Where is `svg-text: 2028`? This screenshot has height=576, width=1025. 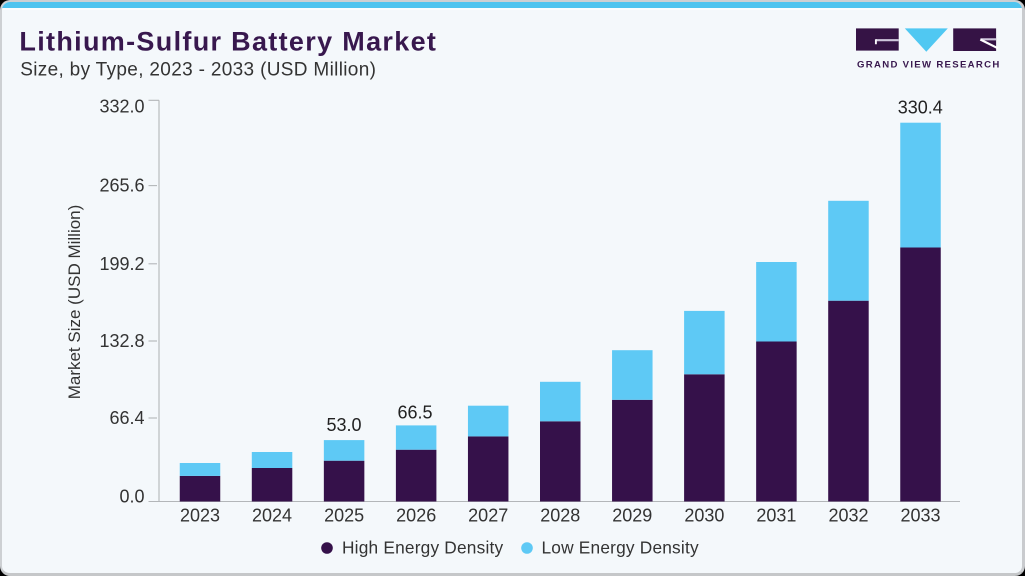 svg-text: 2028 is located at coordinates (560, 516).